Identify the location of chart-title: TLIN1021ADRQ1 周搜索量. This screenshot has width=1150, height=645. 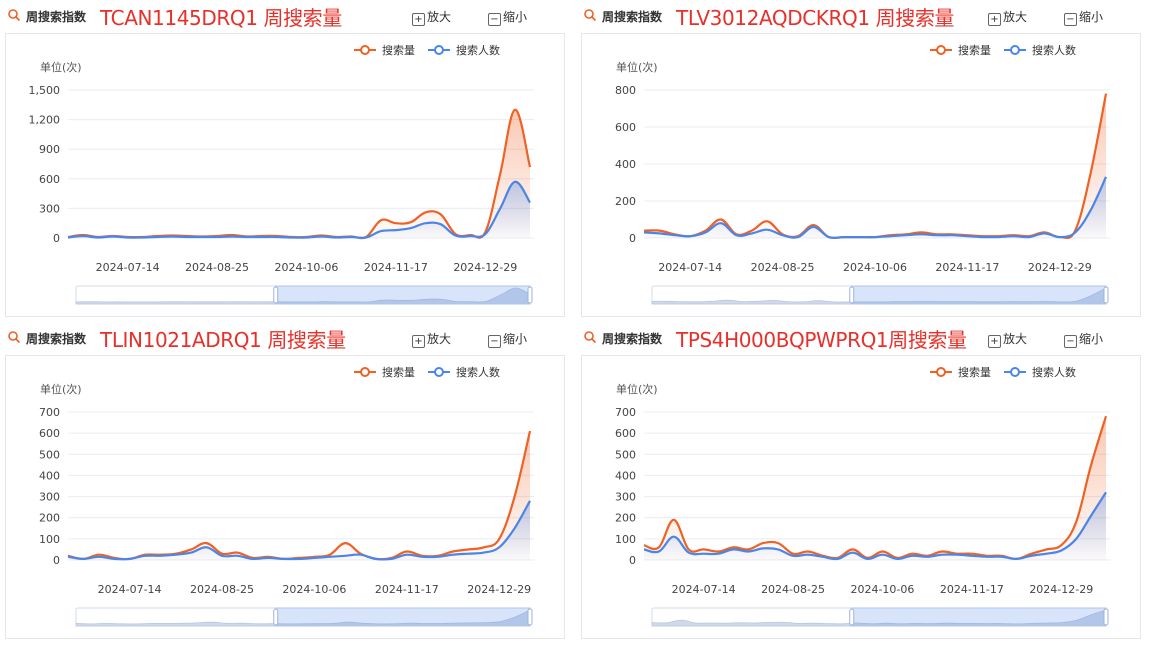
(223, 340).